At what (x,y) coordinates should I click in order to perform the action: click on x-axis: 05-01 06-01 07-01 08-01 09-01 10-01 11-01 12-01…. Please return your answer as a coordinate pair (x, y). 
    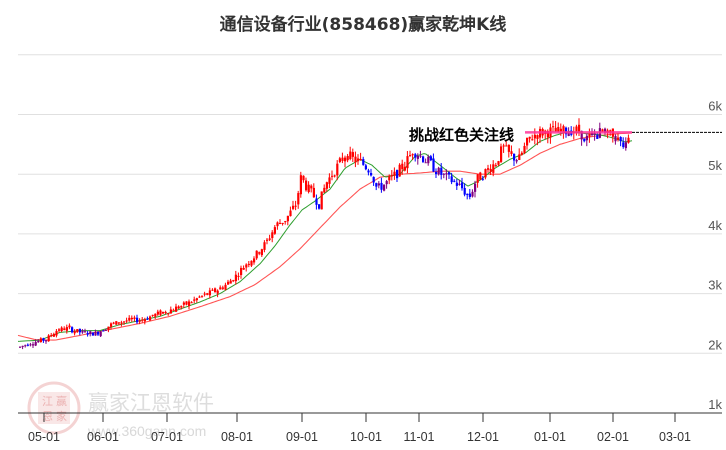
    Looking at the image, I should click on (370, 428).